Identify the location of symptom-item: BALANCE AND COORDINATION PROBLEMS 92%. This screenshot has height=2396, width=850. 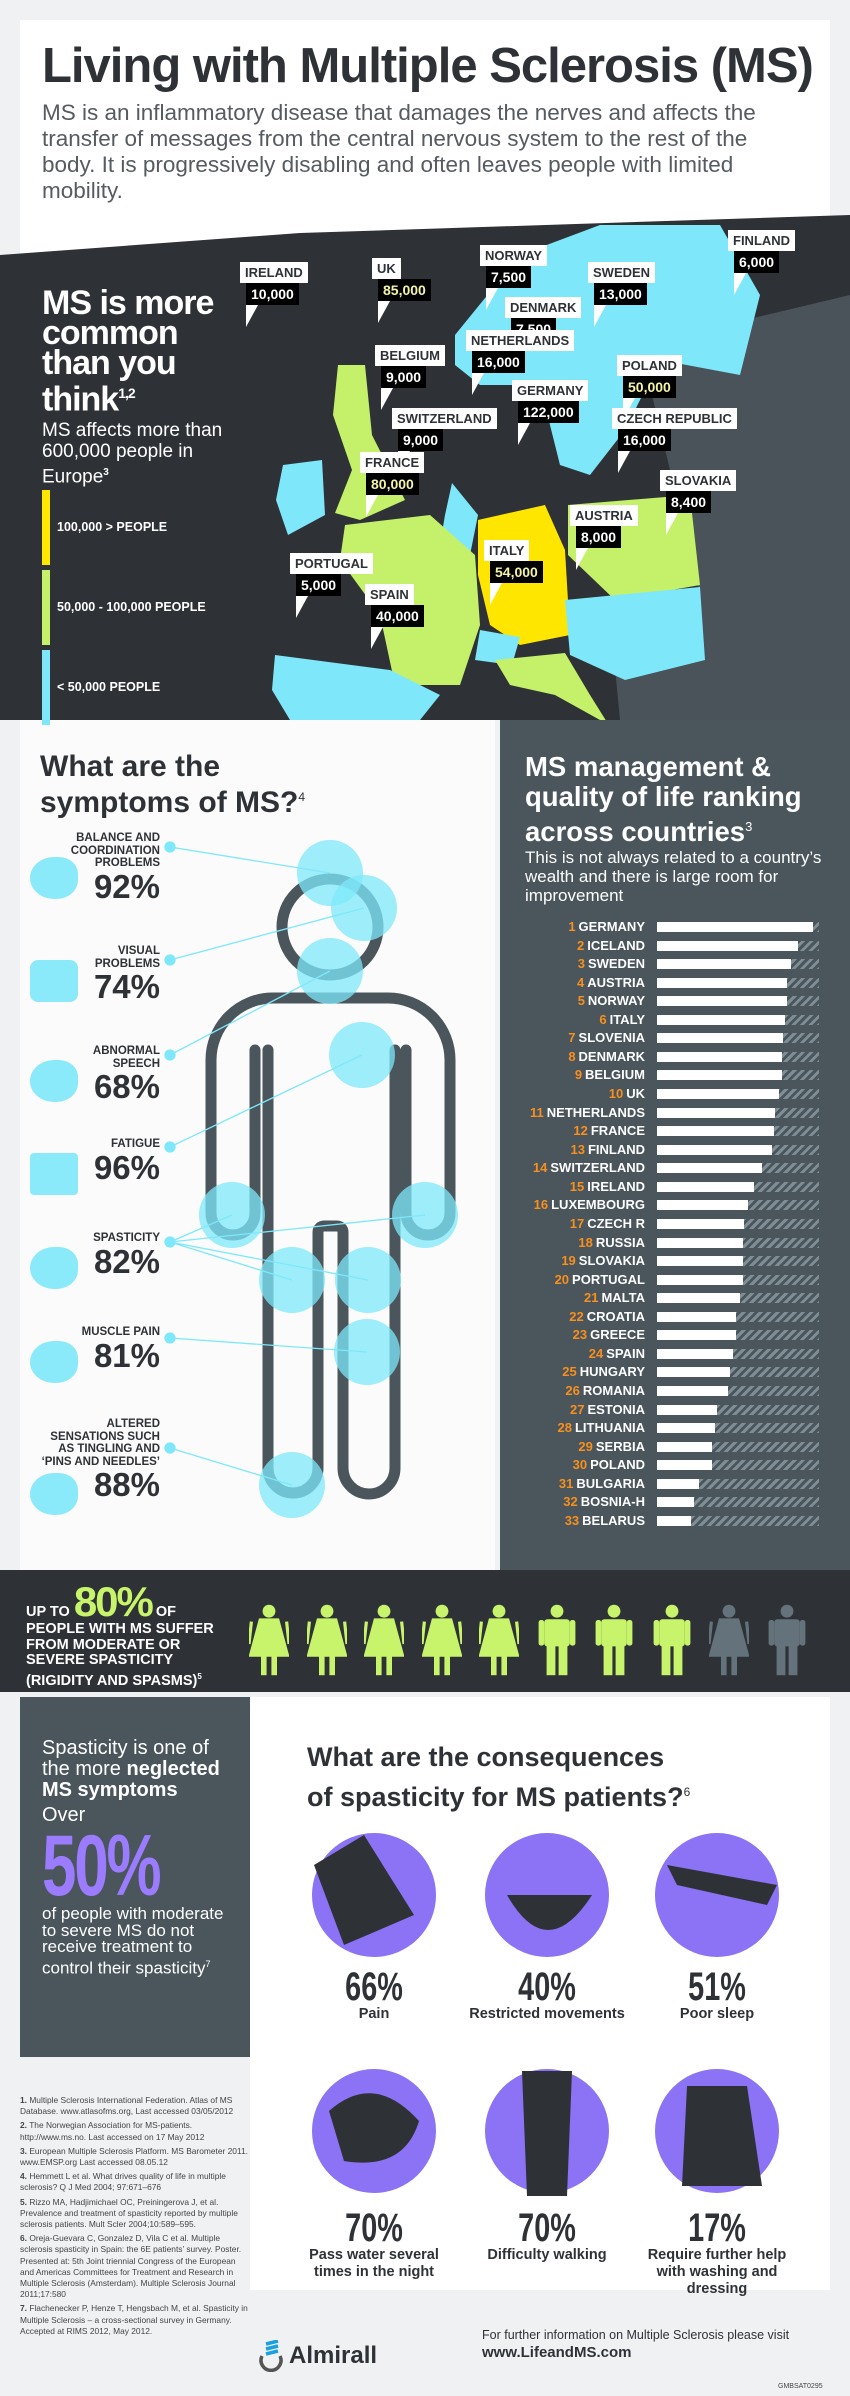
(105, 868).